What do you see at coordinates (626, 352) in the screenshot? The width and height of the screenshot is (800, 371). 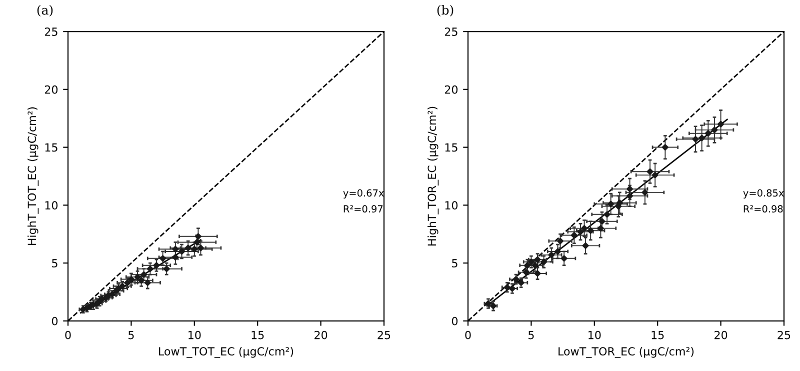 I see `x-axis-title: LowT_TOR_EC (μgC/cm²)` at bounding box center [626, 352].